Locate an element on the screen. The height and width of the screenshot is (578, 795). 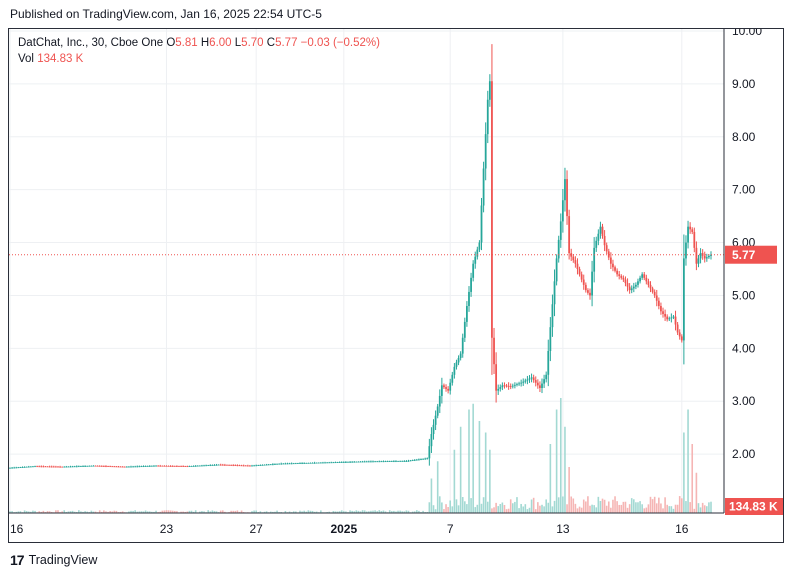
high-value: 6.00 is located at coordinates (220, 43).